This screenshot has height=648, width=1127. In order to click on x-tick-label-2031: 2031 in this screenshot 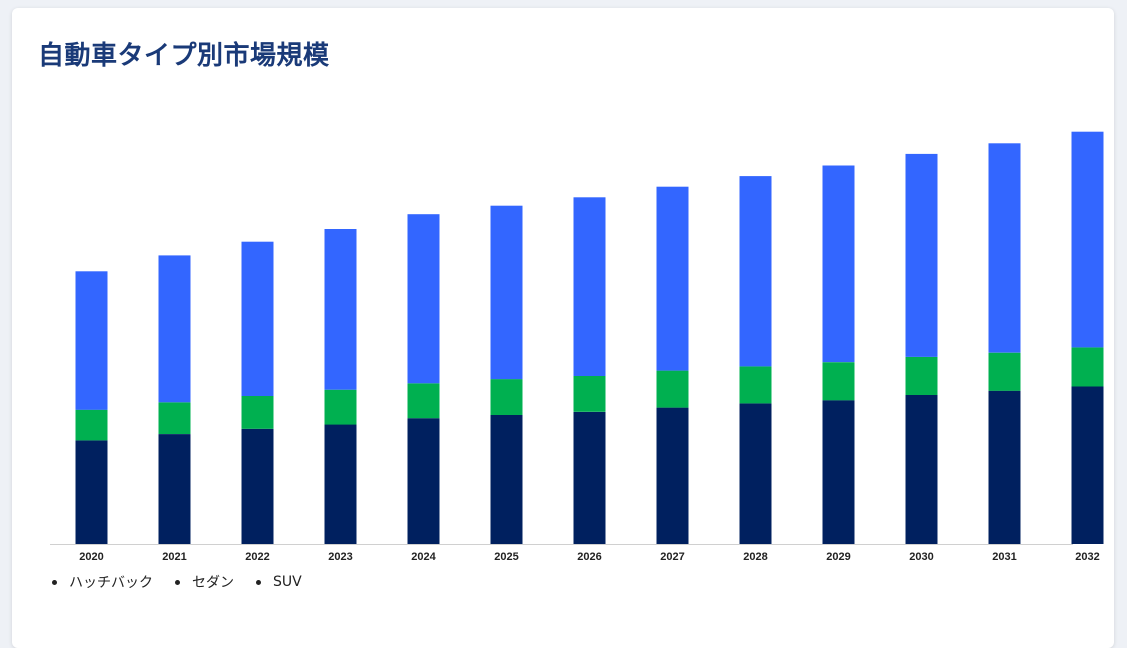, I will do `click(1004, 557)`.